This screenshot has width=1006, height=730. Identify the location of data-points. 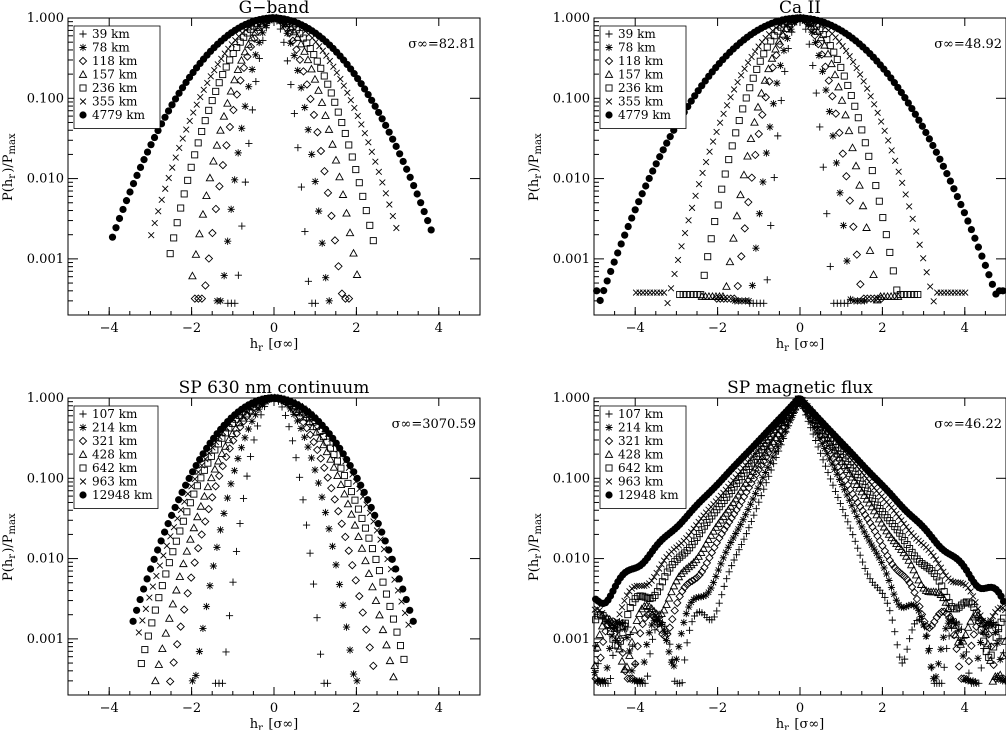
(273, 540).